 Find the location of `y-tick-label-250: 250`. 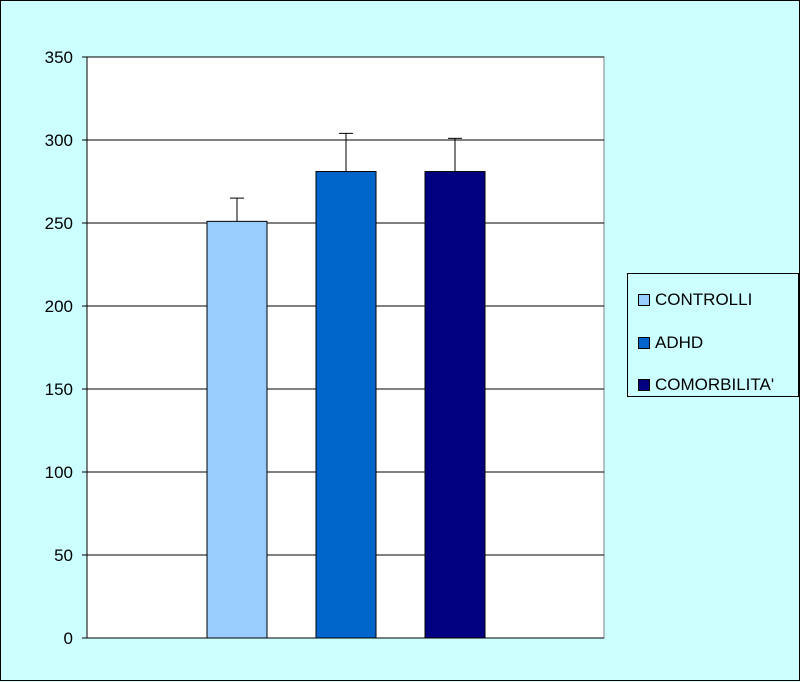

y-tick-label-250: 250 is located at coordinates (59, 223).